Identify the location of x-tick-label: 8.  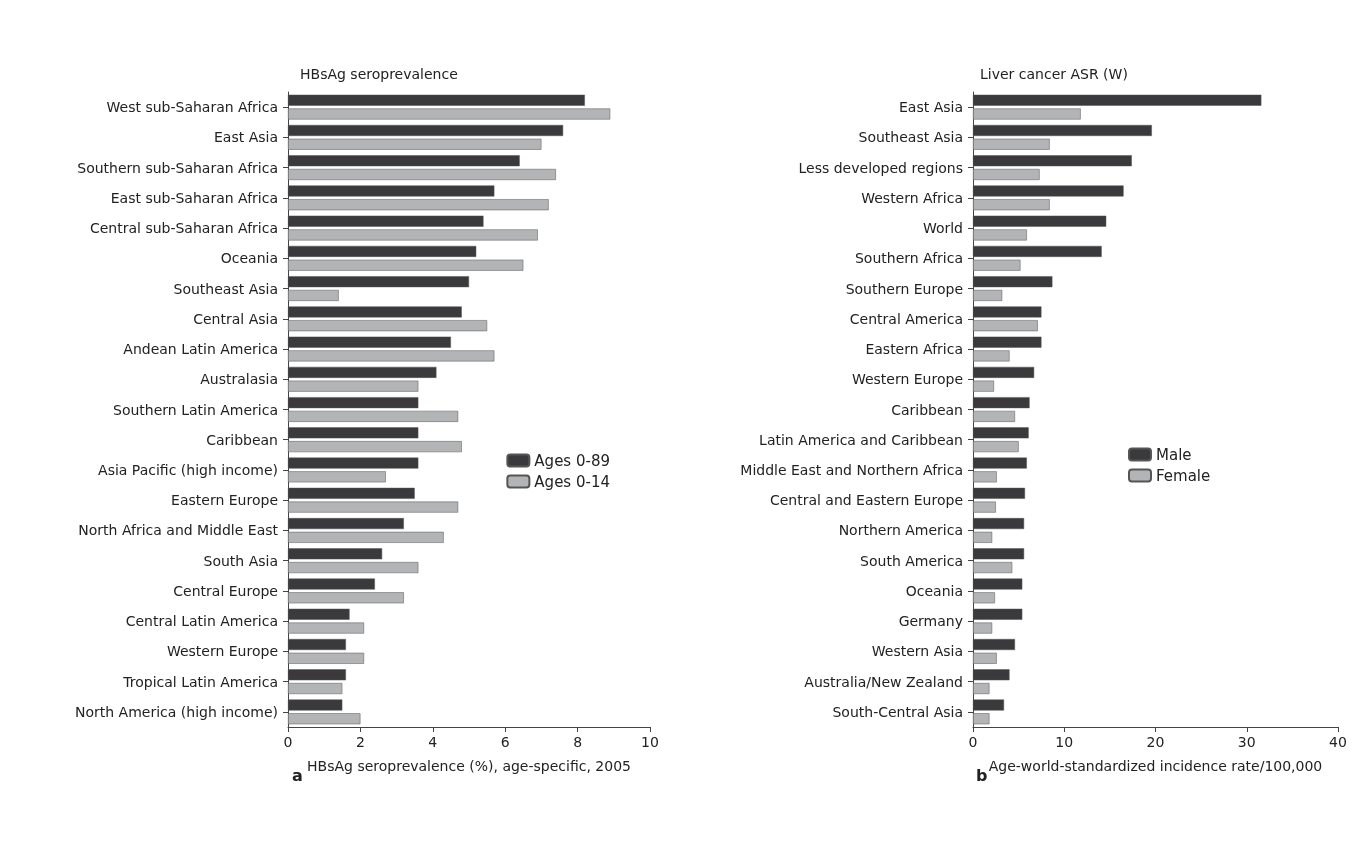
(578, 742).